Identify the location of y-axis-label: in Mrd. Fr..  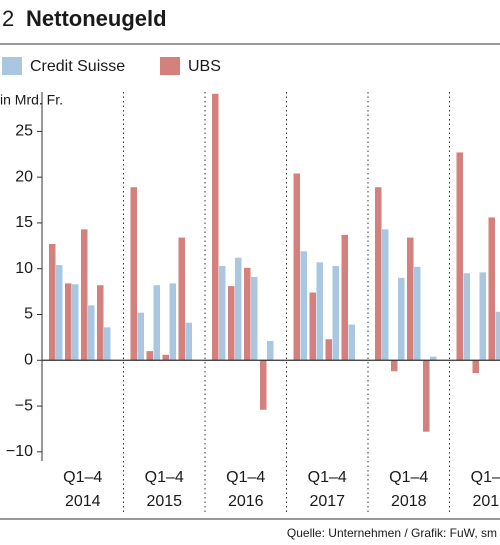
(31, 100).